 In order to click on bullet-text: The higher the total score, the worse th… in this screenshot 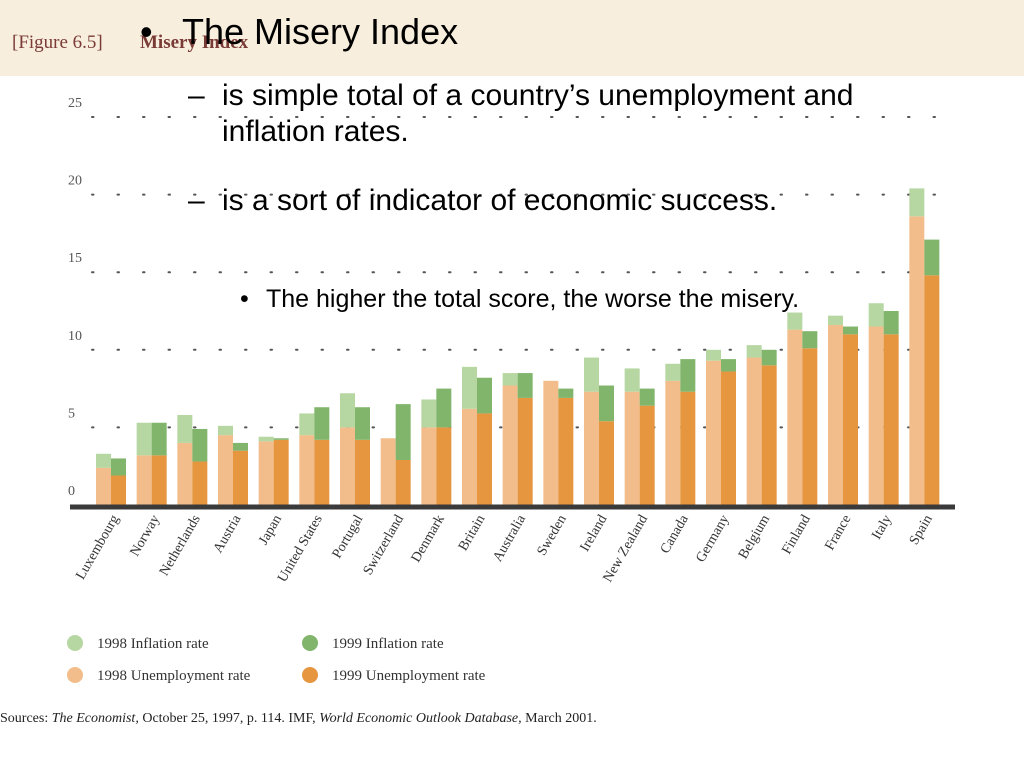, I will do `click(533, 299)`.